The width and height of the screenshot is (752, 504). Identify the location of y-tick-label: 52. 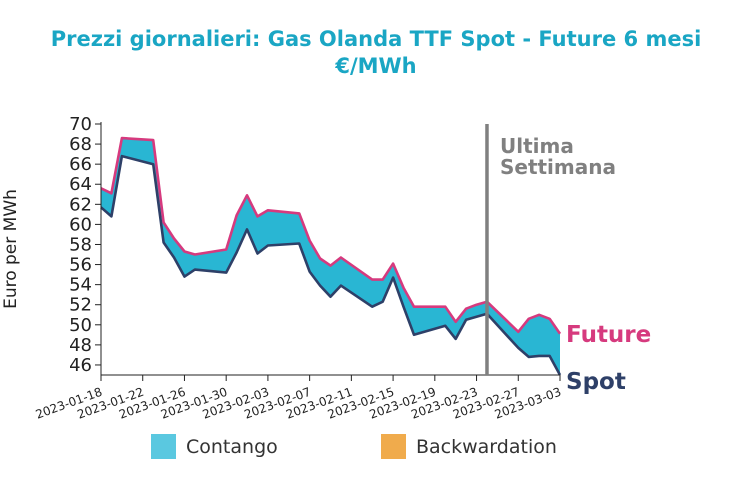
(80, 305).